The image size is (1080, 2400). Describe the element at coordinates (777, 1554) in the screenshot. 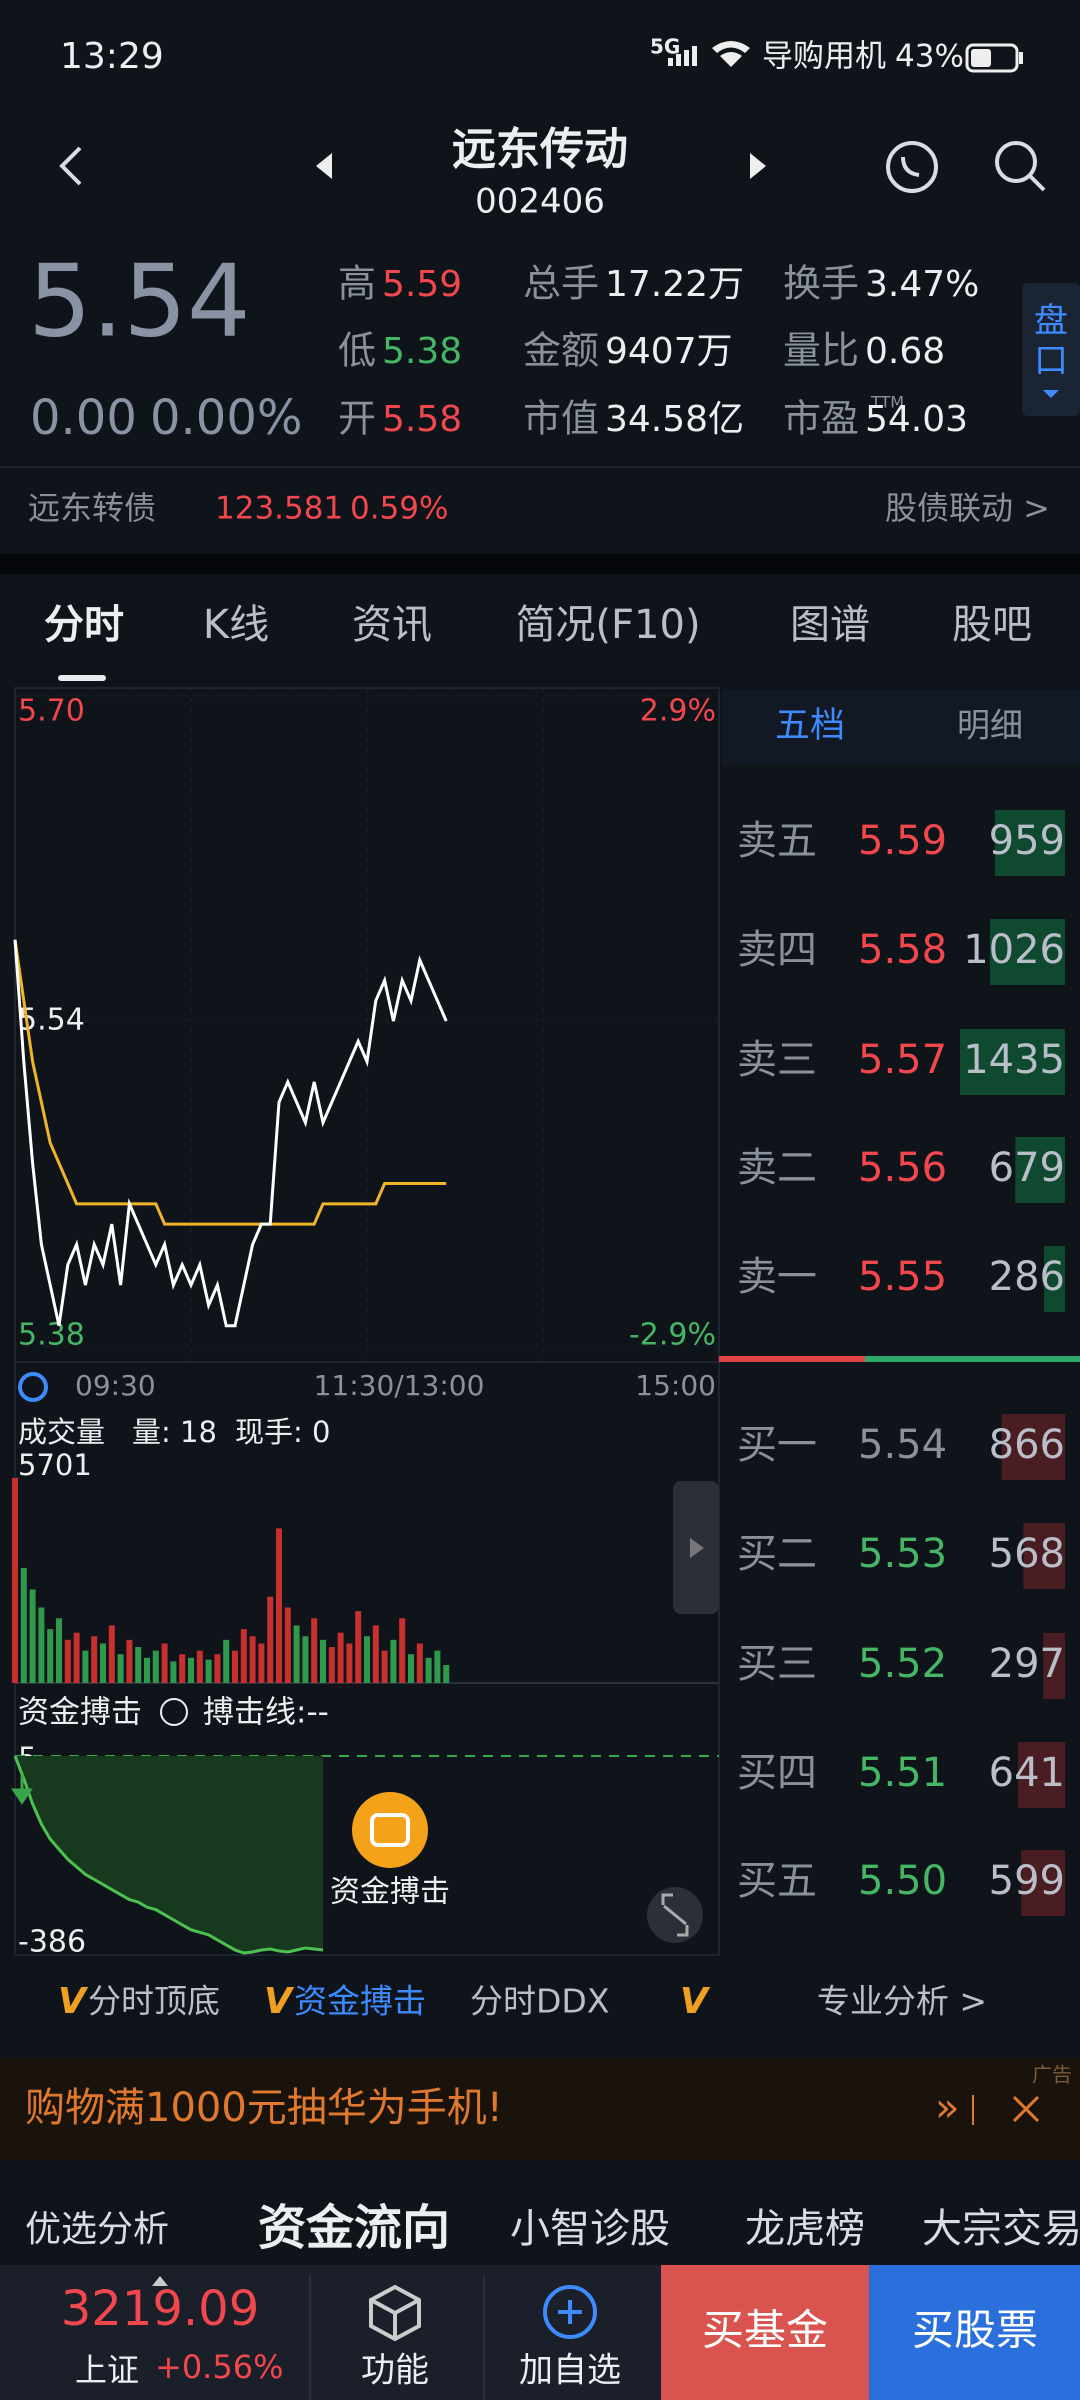

I see `ob-label: 买二` at that location.